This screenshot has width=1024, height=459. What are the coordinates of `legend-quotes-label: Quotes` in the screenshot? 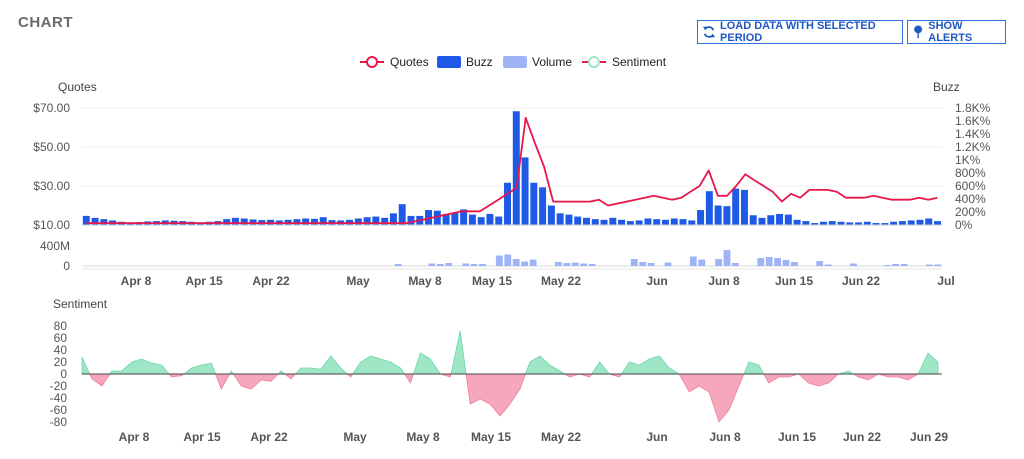 It's located at (409, 62).